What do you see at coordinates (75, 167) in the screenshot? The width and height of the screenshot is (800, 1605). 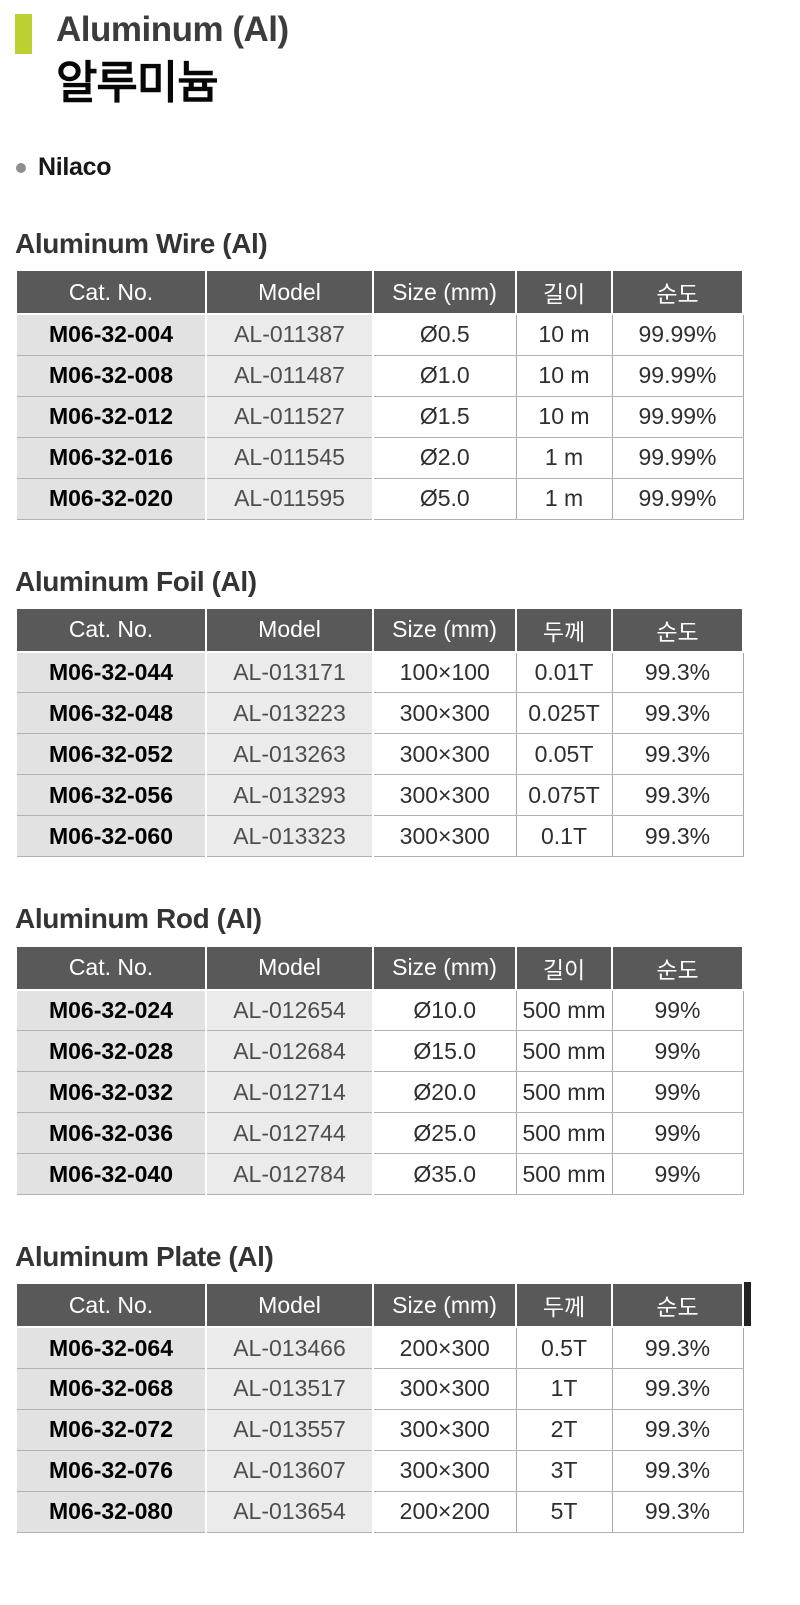 I see `supplier-name: Nilaco` at bounding box center [75, 167].